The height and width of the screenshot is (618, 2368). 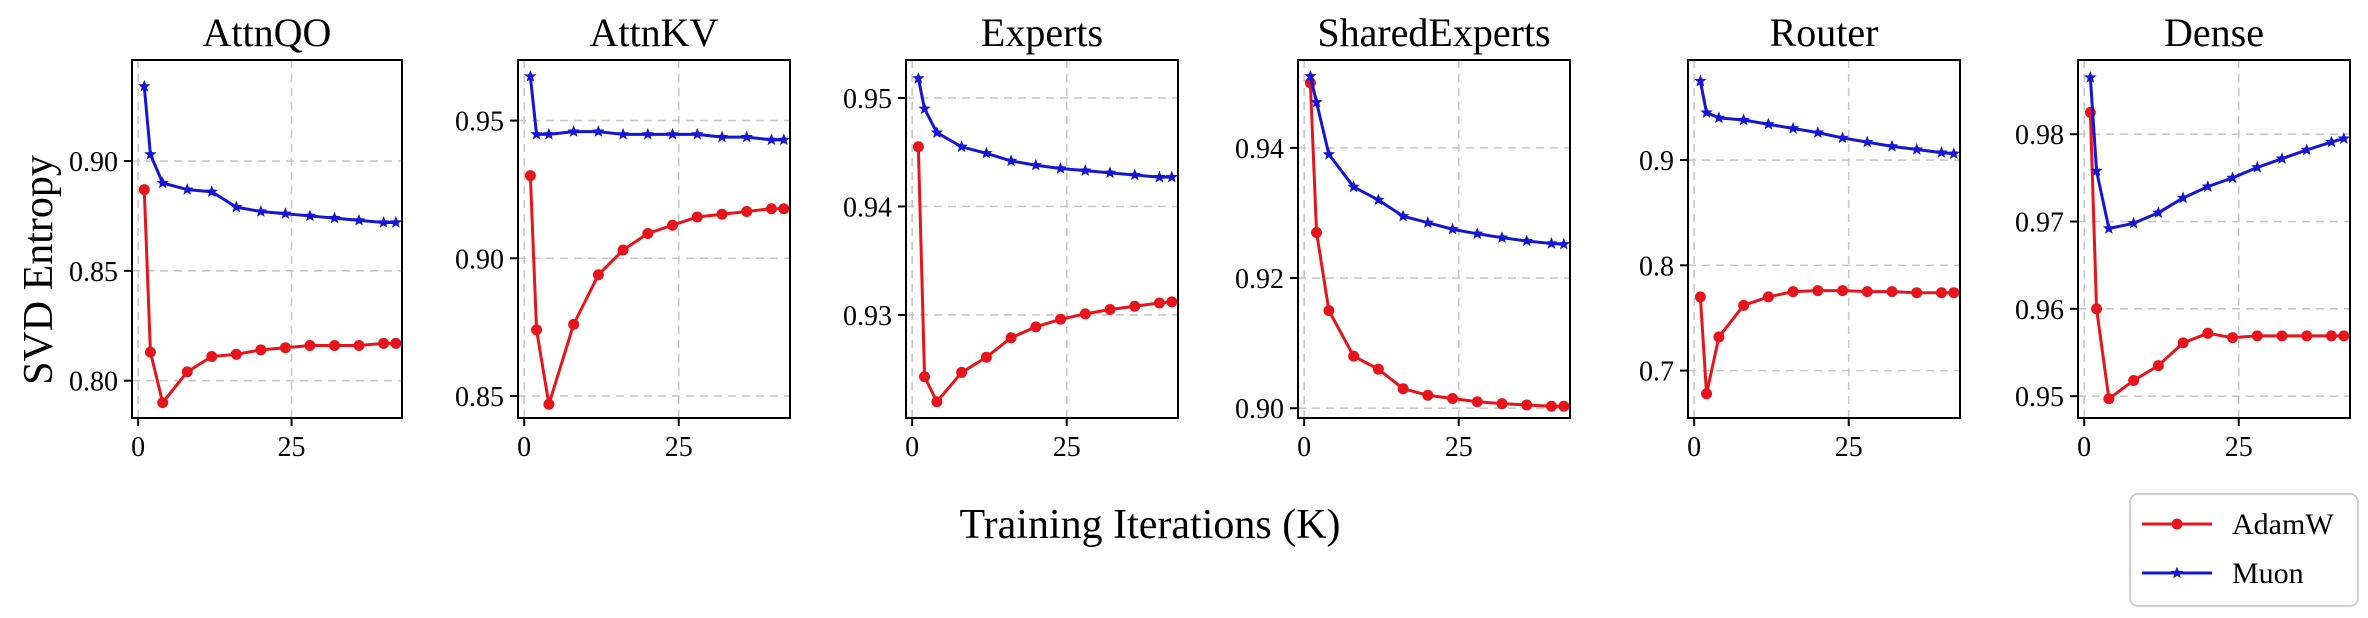 What do you see at coordinates (2216, 256) in the screenshot?
I see `series-line-adamw` at bounding box center [2216, 256].